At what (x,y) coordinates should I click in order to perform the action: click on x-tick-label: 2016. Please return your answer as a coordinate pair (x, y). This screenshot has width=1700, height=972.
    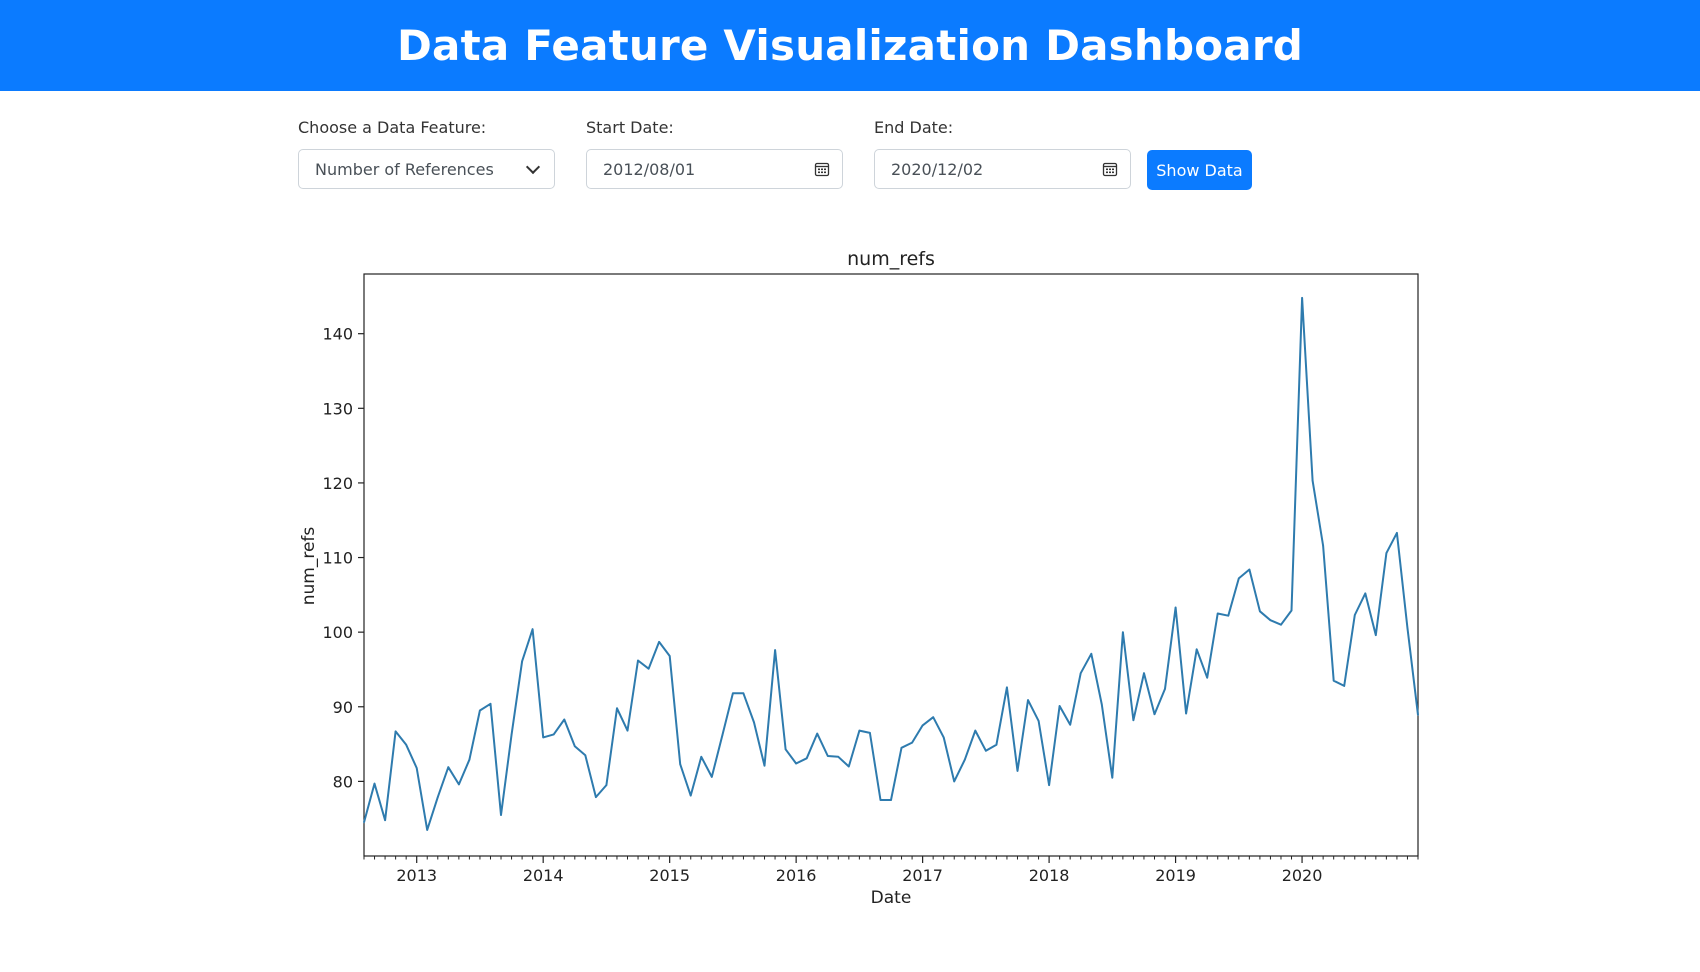
    Looking at the image, I should click on (796, 875).